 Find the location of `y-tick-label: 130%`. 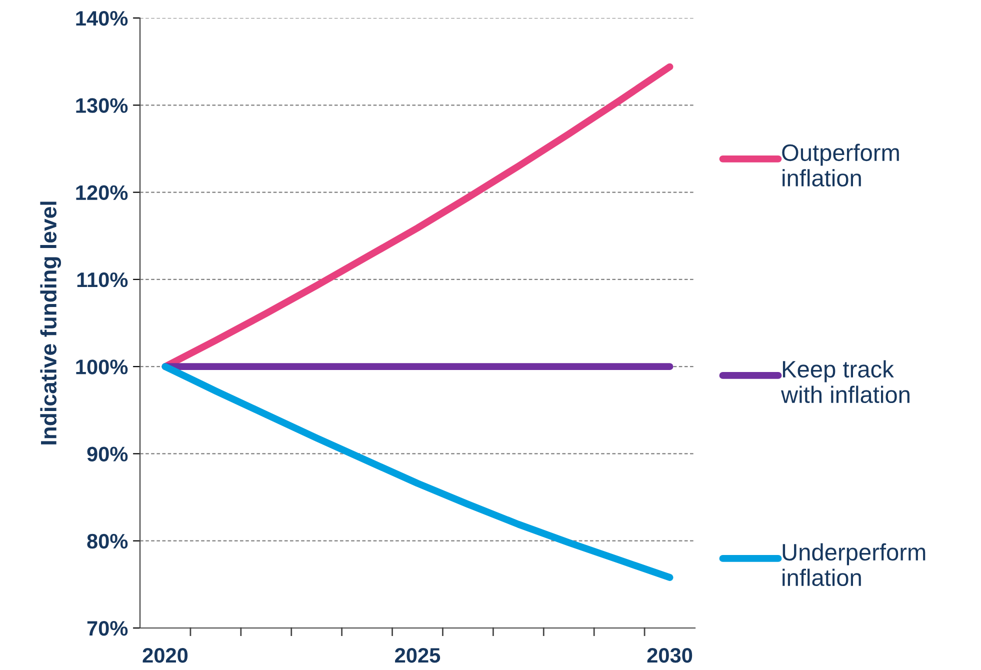

y-tick-label: 130% is located at coordinates (102, 105).